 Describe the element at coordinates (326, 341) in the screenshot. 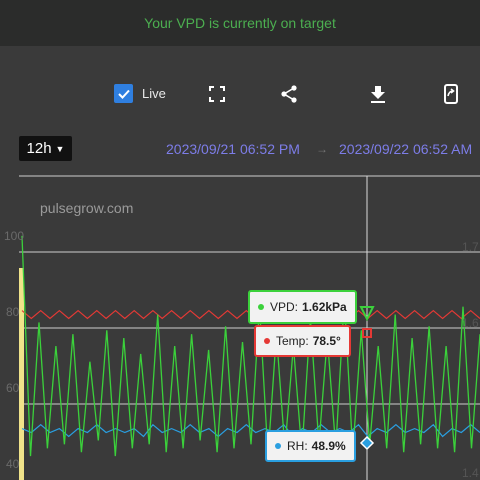

I see `temp-tooltip-value: 78.5°` at that location.